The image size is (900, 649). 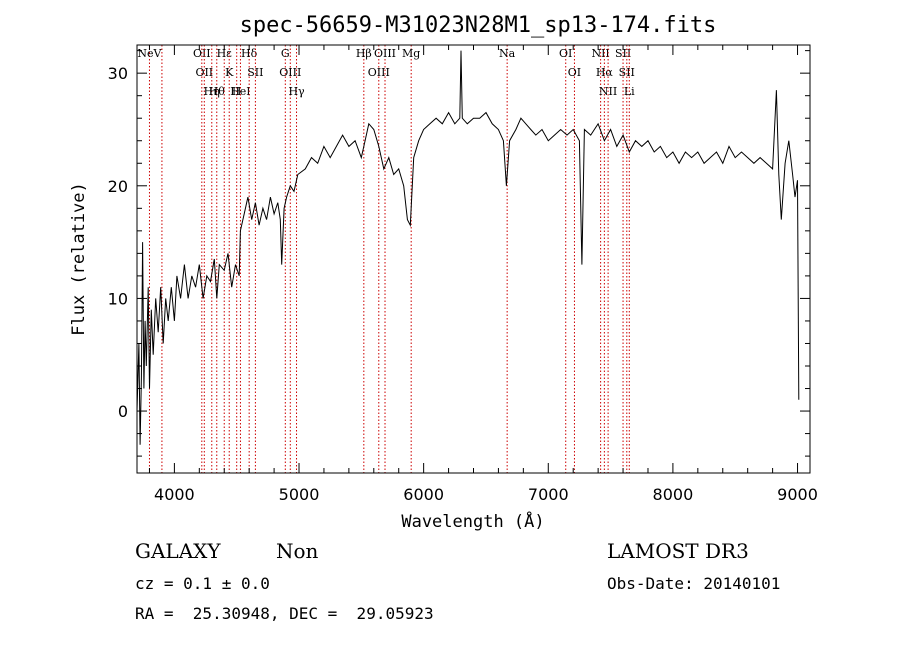 I want to click on y-tick-label: 20, so click(x=118, y=186).